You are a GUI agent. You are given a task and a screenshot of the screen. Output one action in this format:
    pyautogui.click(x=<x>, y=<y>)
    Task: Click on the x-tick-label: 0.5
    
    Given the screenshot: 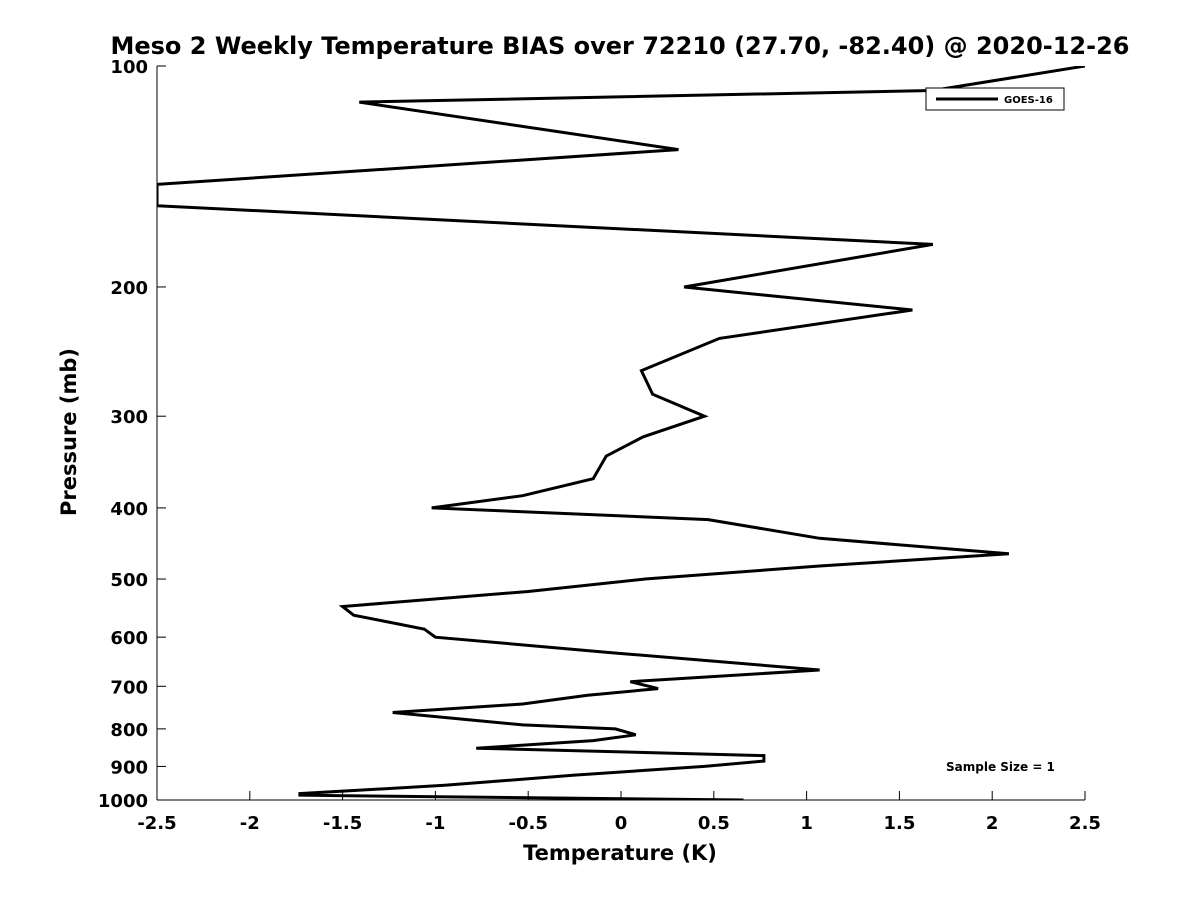 What is the action you would take?
    pyautogui.click(x=714, y=823)
    